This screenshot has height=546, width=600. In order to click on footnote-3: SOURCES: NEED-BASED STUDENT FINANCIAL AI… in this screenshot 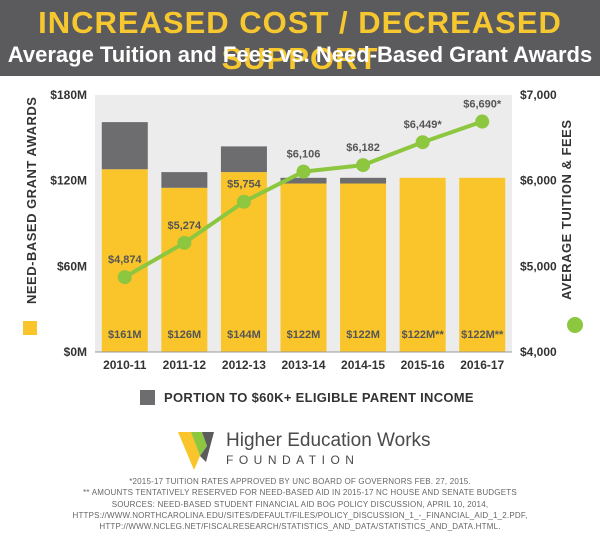, I will do `click(300, 504)`.